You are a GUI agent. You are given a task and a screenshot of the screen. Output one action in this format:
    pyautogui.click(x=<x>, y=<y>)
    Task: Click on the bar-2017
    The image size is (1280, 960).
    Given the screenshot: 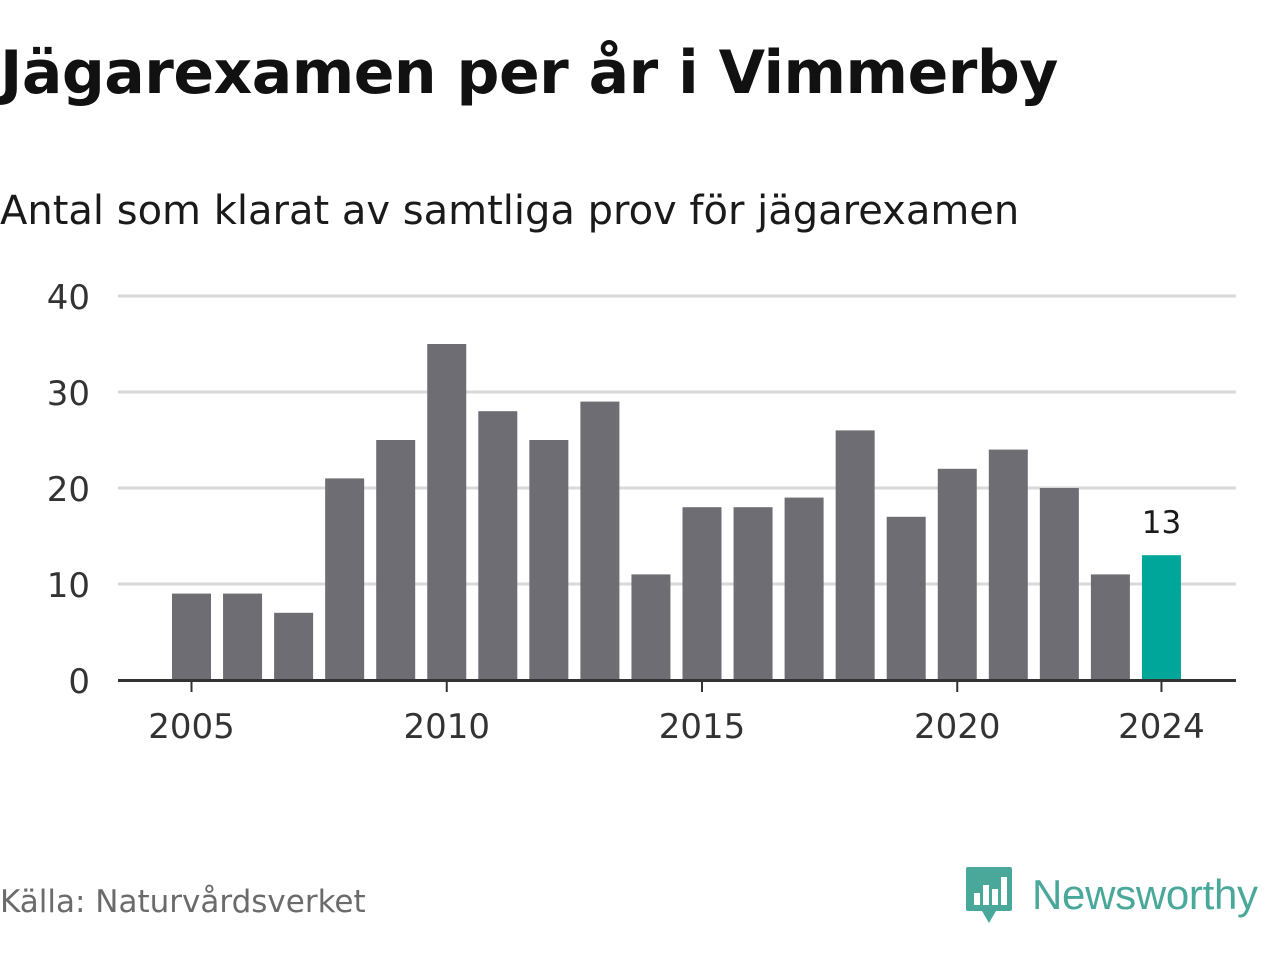 What is the action you would take?
    pyautogui.click(x=804, y=588)
    